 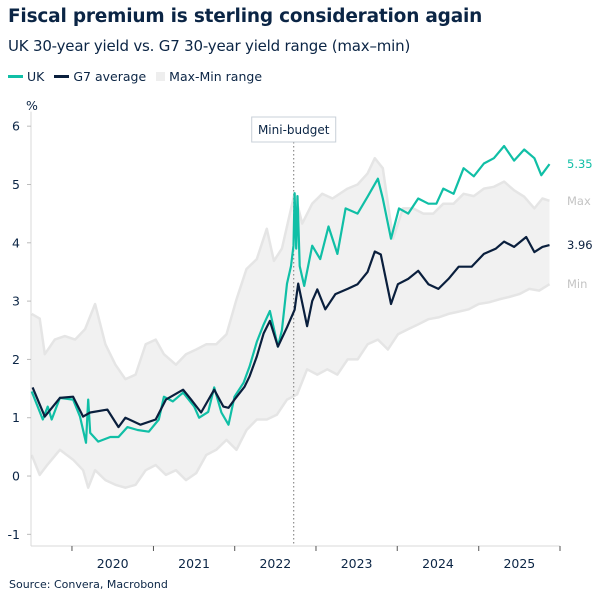 I want to click on legend-label-range: Max-Min range, so click(x=216, y=76).